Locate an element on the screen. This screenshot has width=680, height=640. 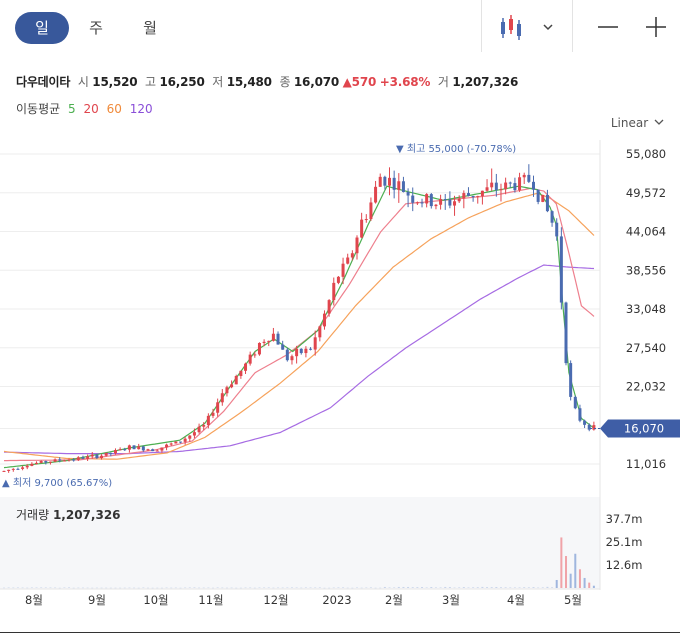
divider is located at coordinates (572, 26).